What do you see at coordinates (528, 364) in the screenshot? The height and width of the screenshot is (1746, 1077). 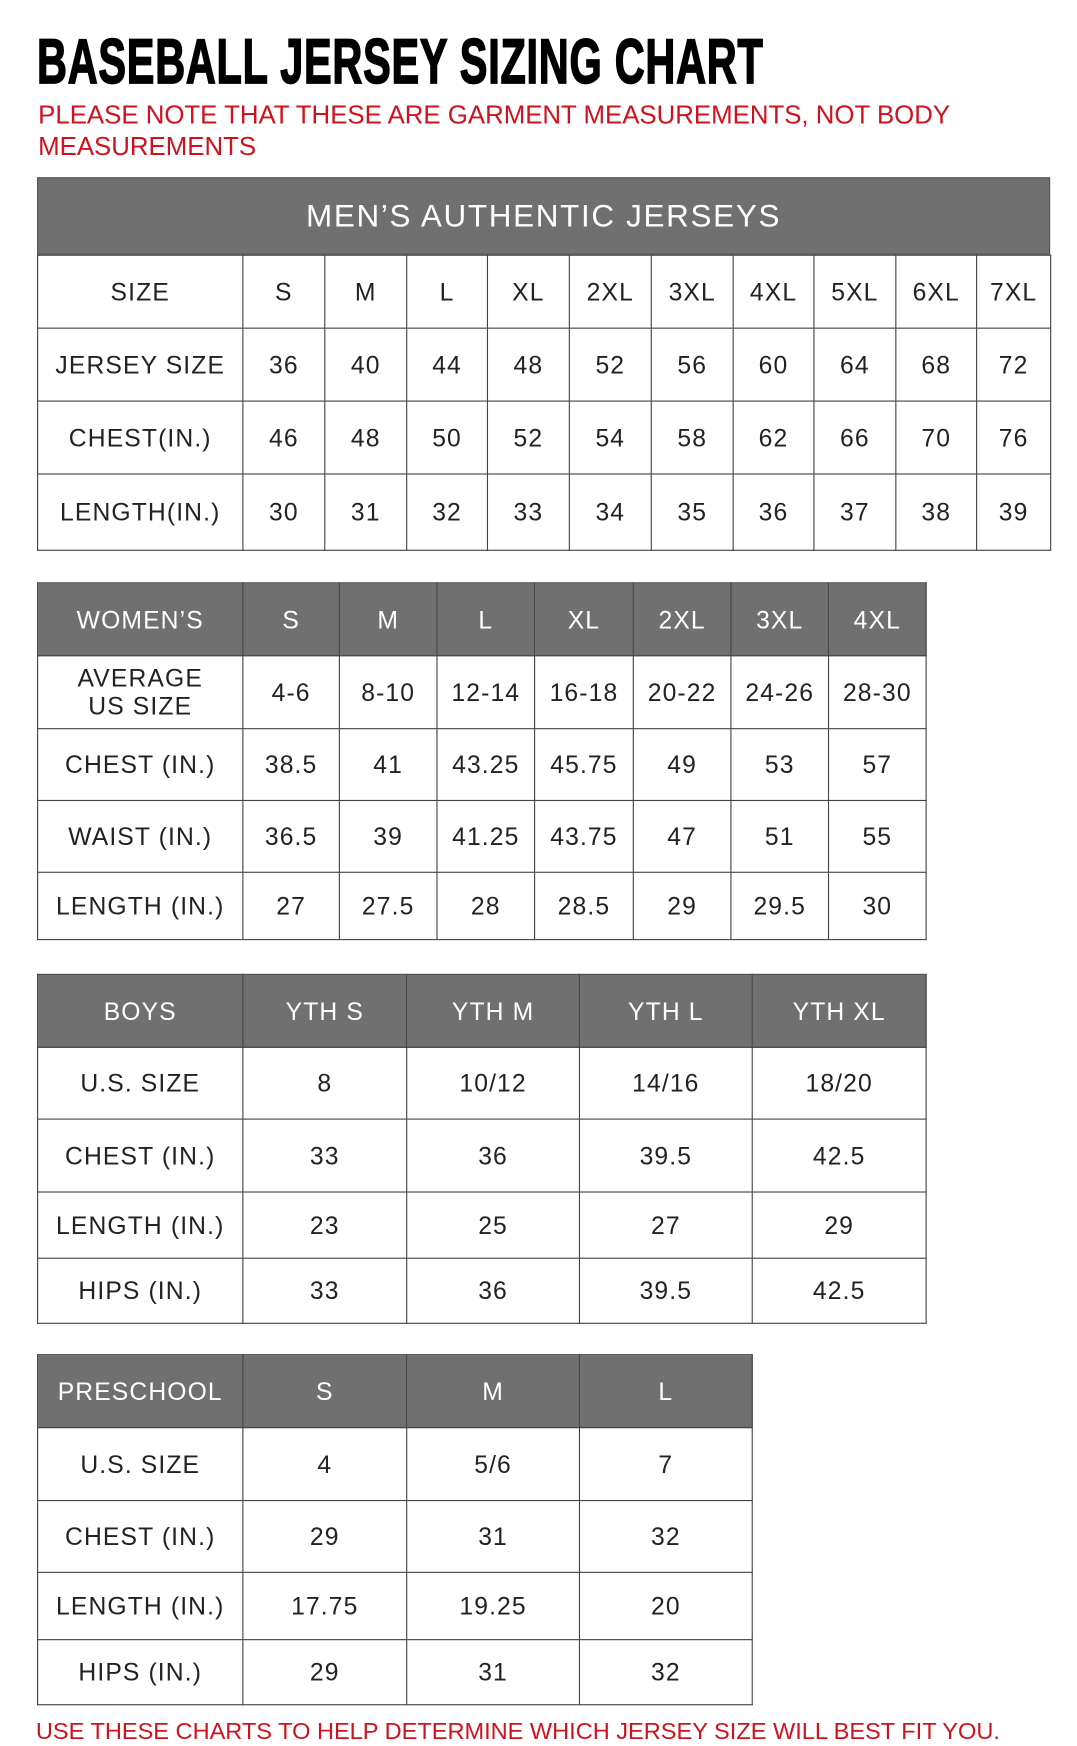 I see `measurement-cell: 48` at bounding box center [528, 364].